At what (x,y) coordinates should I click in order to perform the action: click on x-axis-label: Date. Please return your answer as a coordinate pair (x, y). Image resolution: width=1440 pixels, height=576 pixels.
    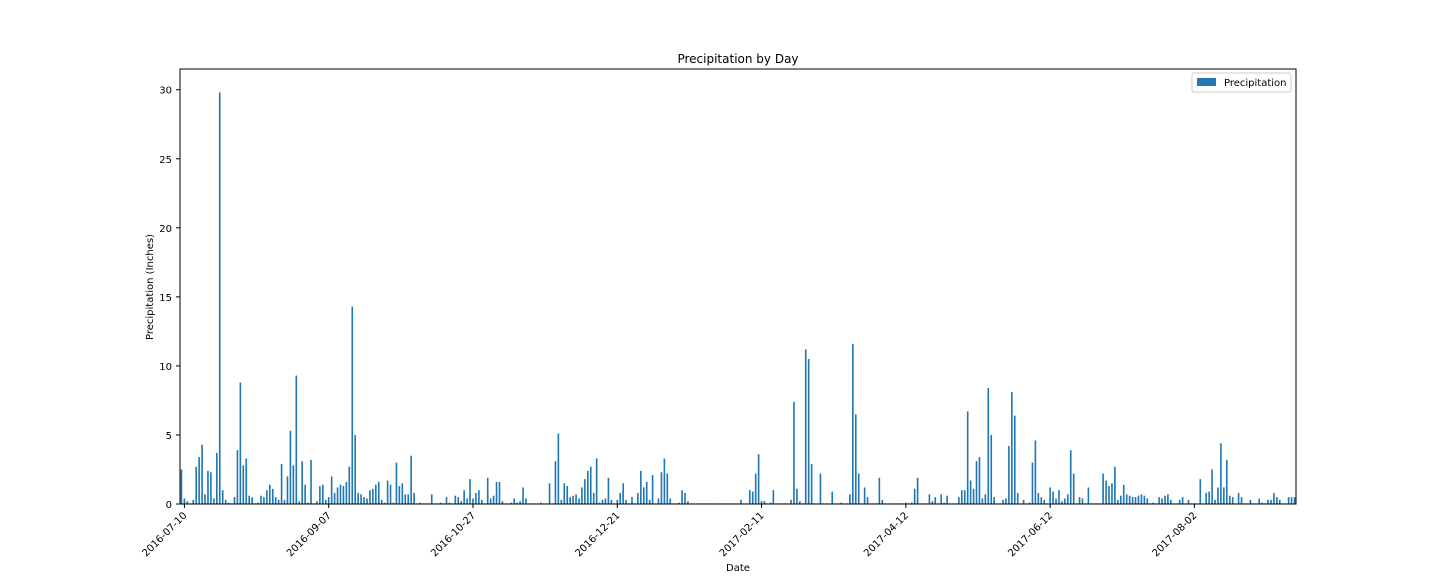
    Looking at the image, I should click on (738, 568).